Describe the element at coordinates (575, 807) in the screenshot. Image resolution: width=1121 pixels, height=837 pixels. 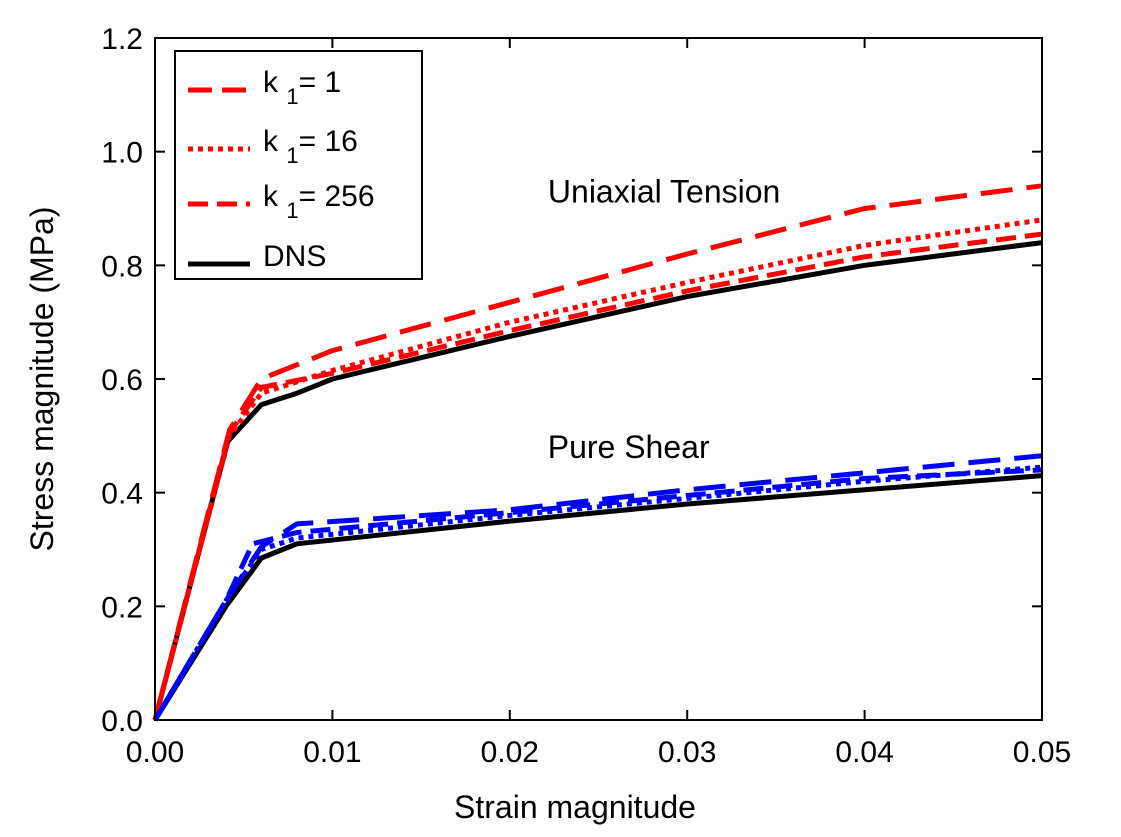
I see `x-axis-label: Strain magnitude` at that location.